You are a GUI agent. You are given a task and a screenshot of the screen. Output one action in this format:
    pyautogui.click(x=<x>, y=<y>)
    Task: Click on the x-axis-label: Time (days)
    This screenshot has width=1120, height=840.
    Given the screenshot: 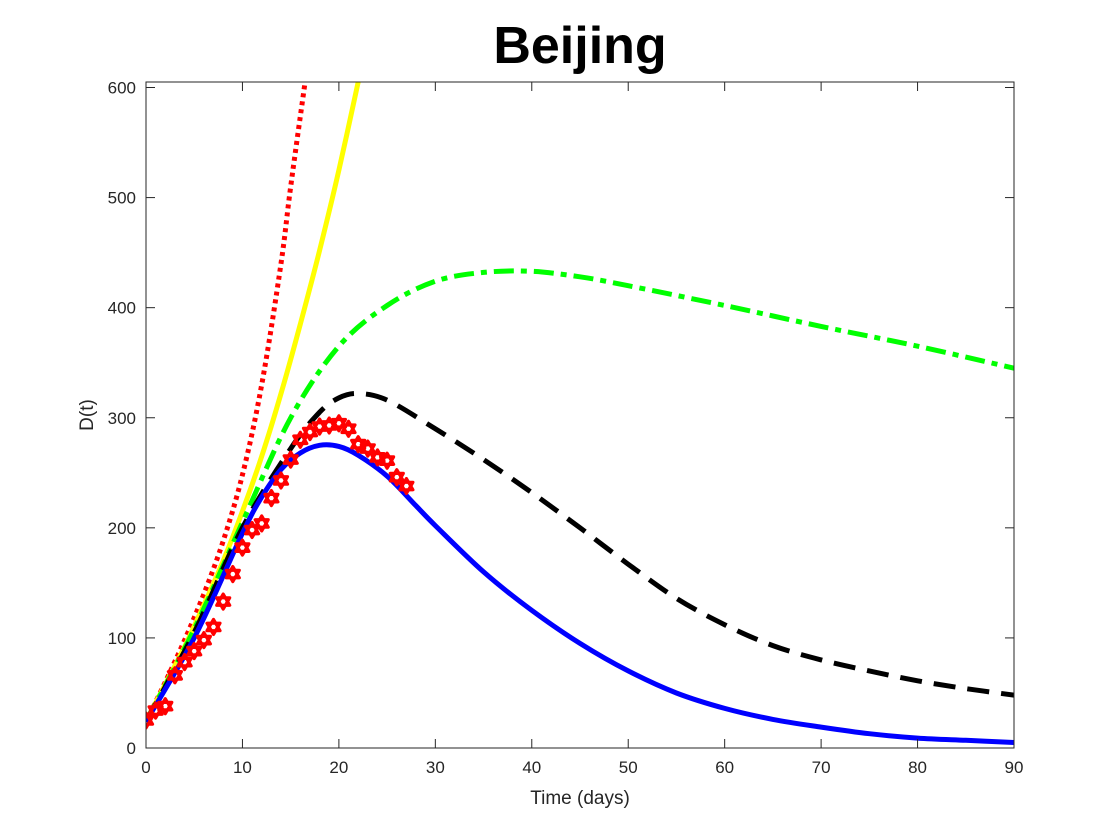 What is the action you would take?
    pyautogui.click(x=580, y=798)
    